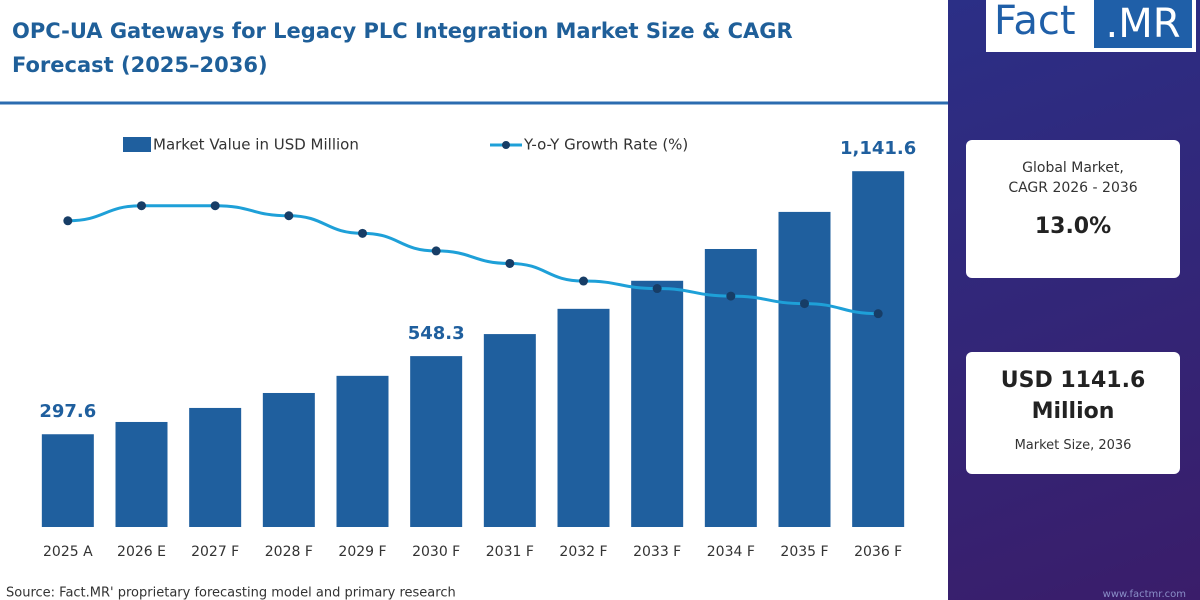  Describe the element at coordinates (1073, 380) in the screenshot. I see `card-value: USD 1141.6` at that location.